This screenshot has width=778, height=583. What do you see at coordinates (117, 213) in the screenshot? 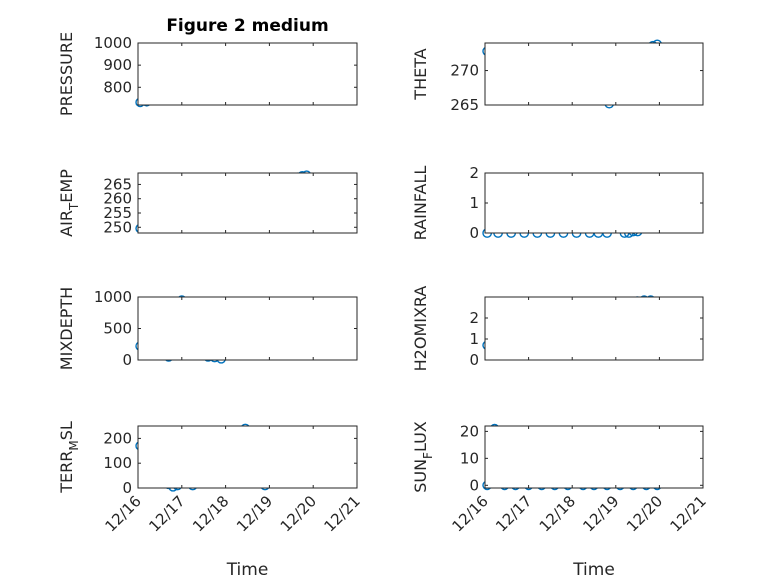
I see `y-tick-label: 255` at bounding box center [117, 213].